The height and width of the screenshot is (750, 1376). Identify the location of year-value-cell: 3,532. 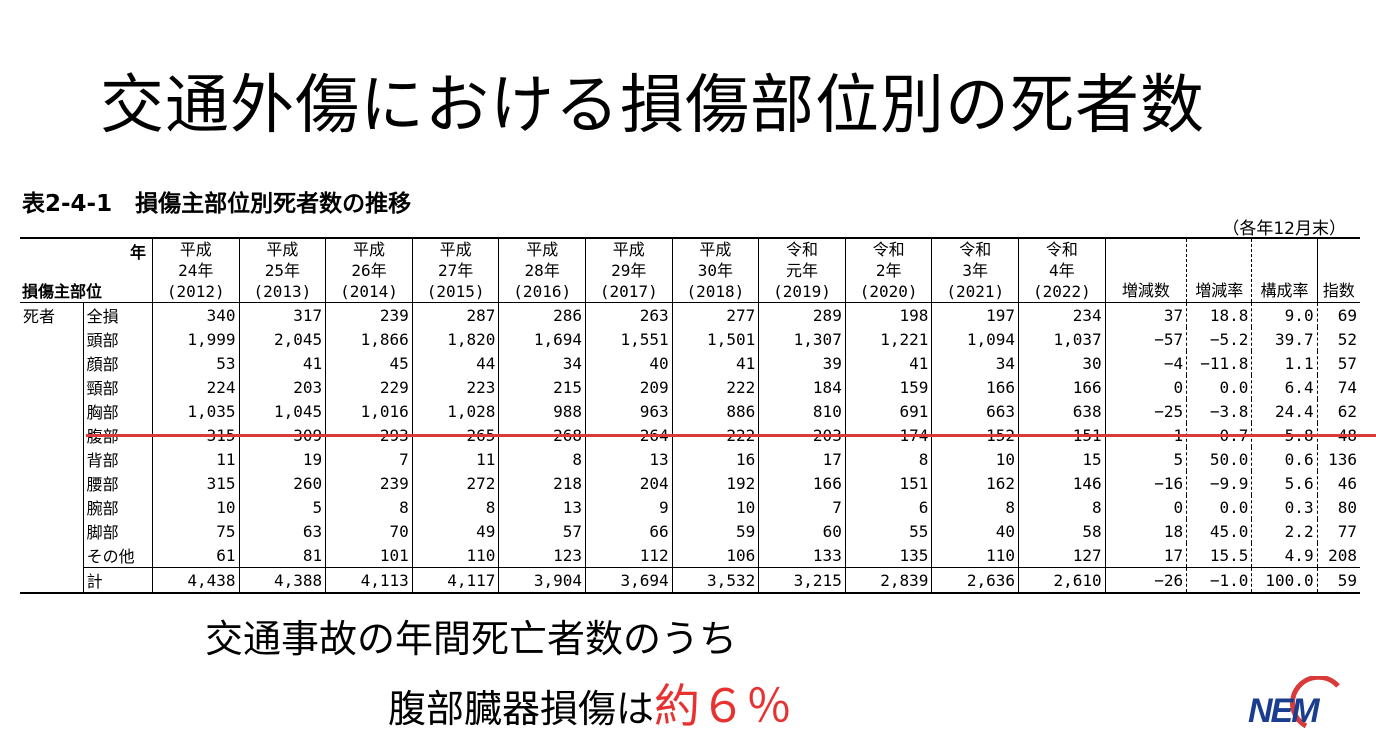
(716, 580).